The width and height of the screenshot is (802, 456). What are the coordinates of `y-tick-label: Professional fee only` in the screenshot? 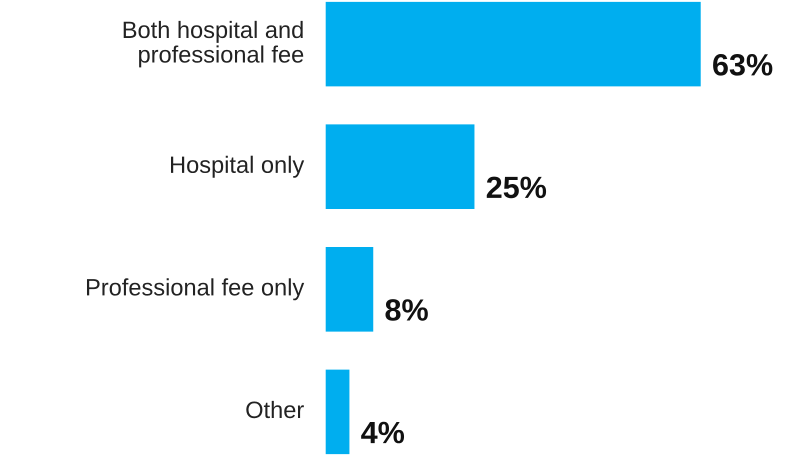 It's located at (195, 289).